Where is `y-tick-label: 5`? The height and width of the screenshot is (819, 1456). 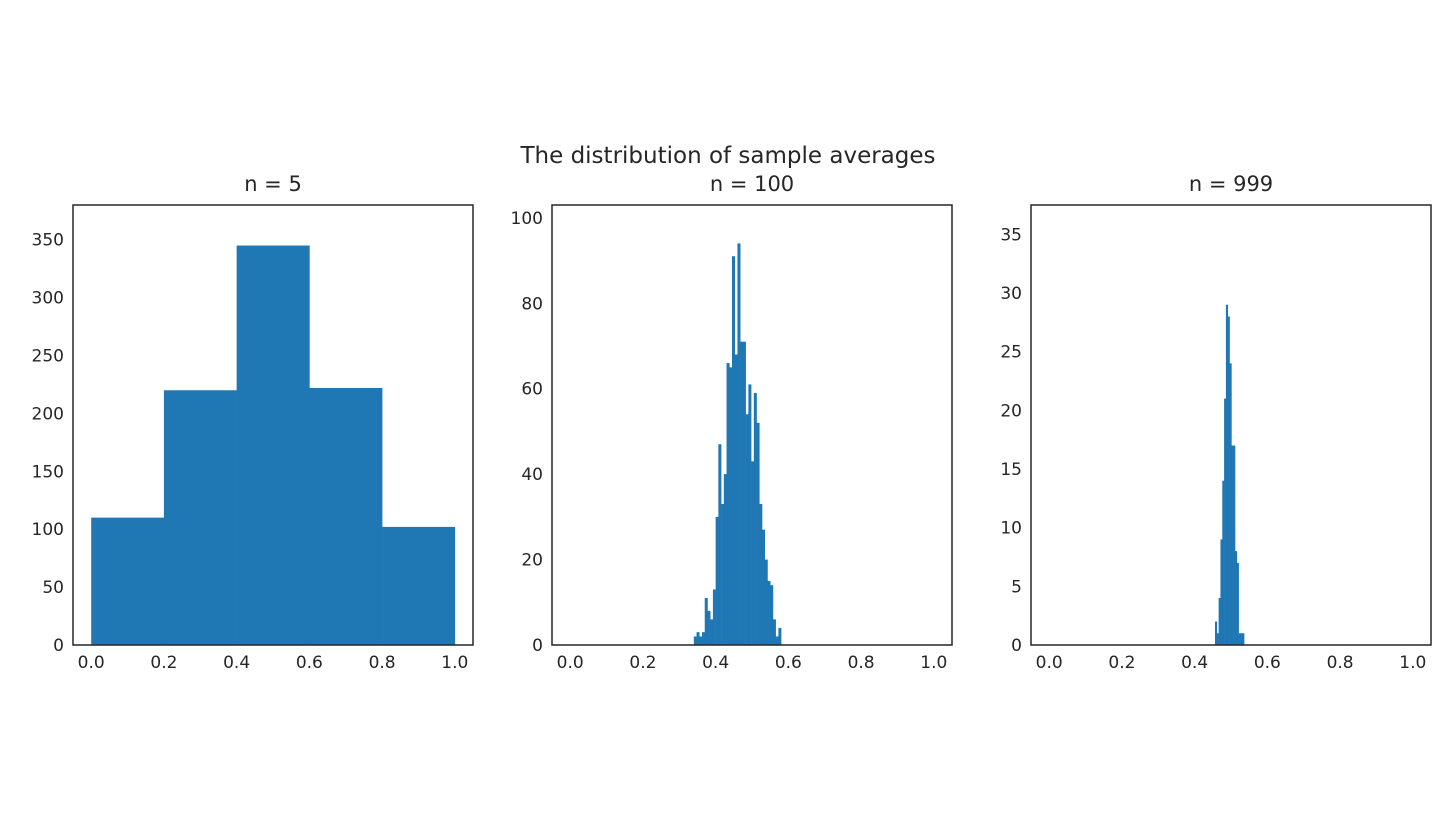 y-tick-label: 5 is located at coordinates (1016, 587).